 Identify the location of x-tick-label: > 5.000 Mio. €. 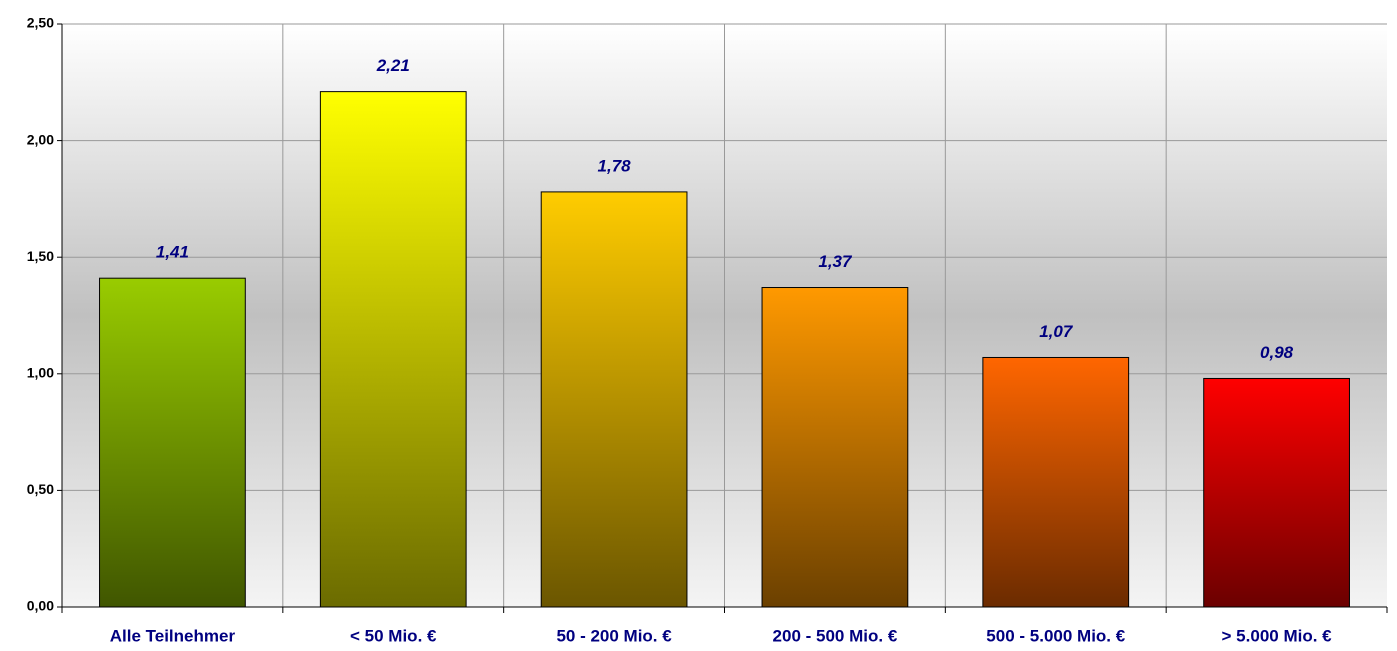
(1277, 635).